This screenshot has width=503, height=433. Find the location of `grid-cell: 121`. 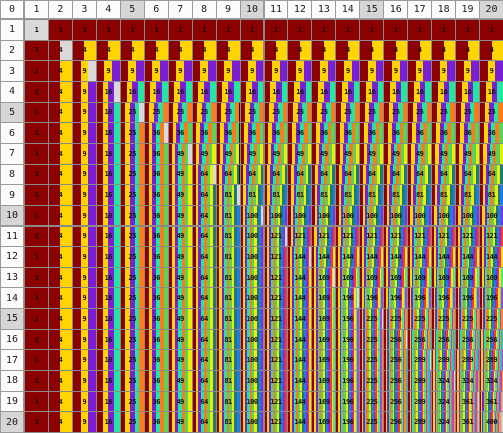

grid-cell: 121 is located at coordinates (276, 236).